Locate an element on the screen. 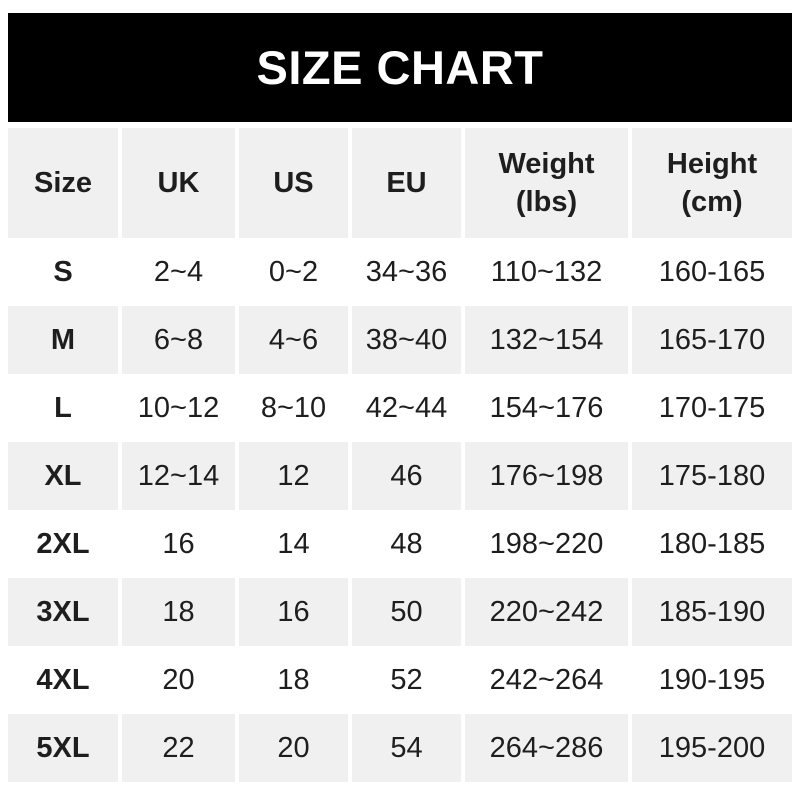 This screenshot has height=800, width=800. column-label: UK is located at coordinates (178, 183).